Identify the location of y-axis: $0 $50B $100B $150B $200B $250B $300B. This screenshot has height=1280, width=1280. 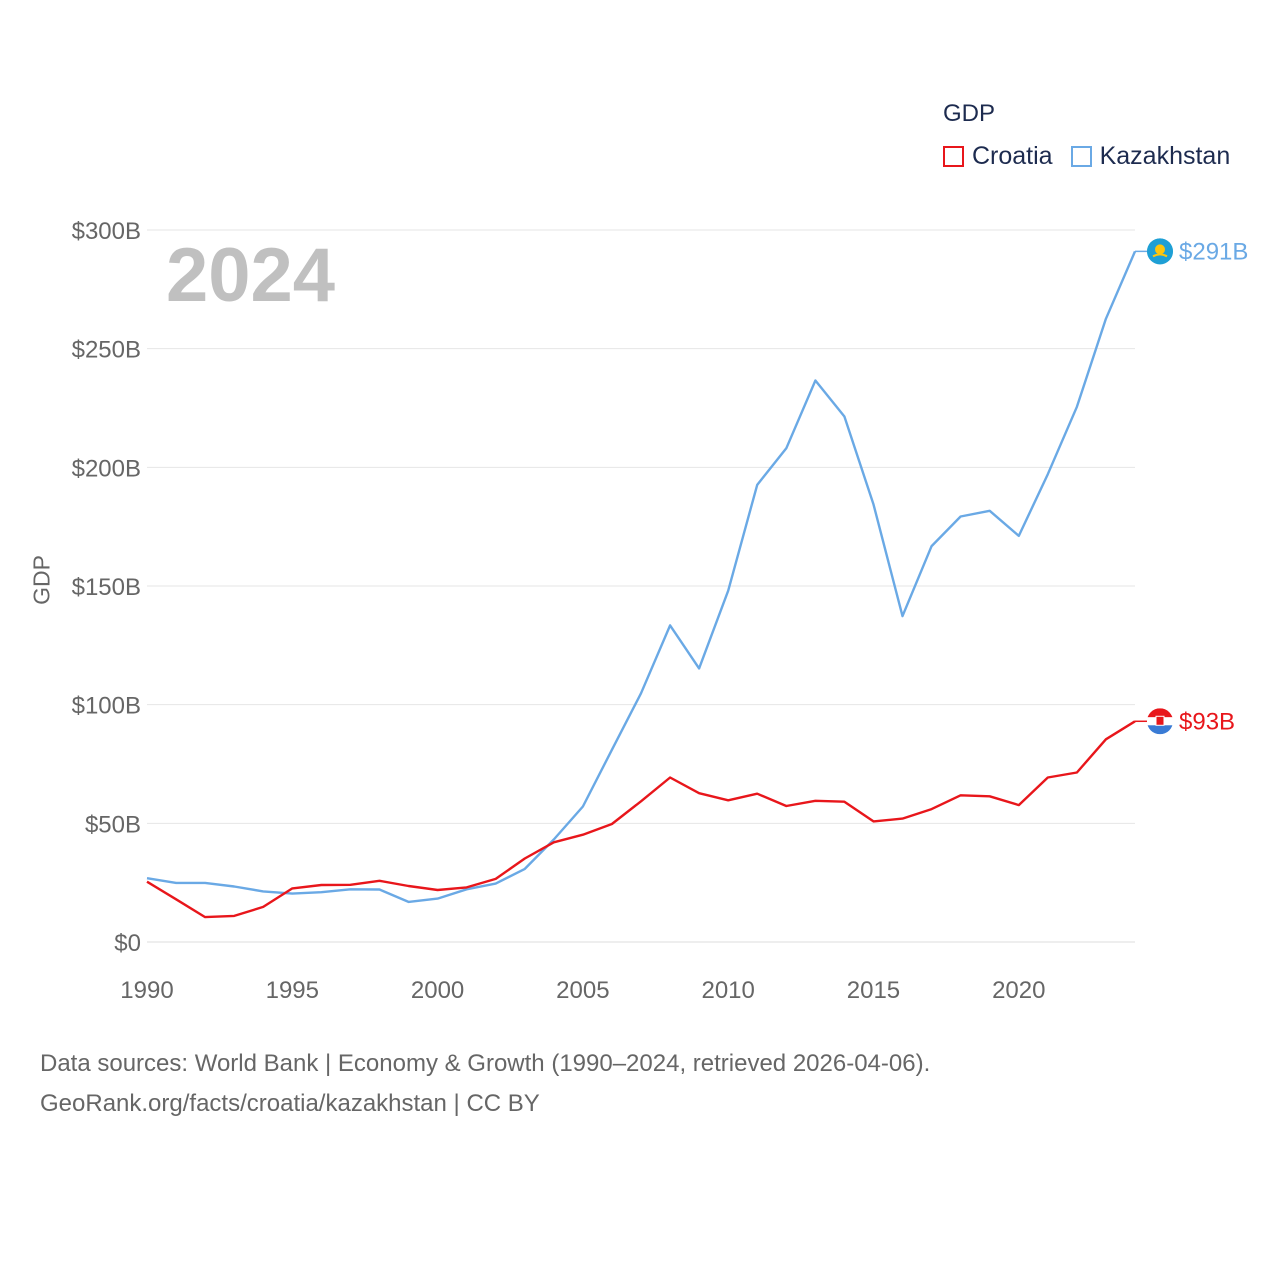
(106, 587).